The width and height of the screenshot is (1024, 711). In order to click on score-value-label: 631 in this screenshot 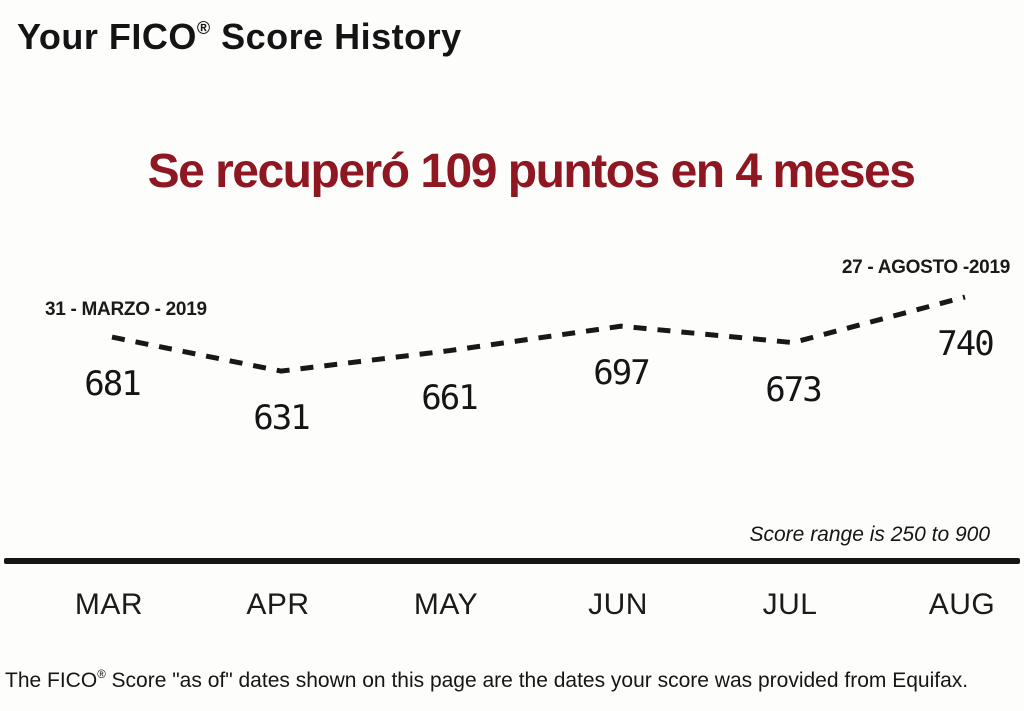, I will do `click(281, 418)`.